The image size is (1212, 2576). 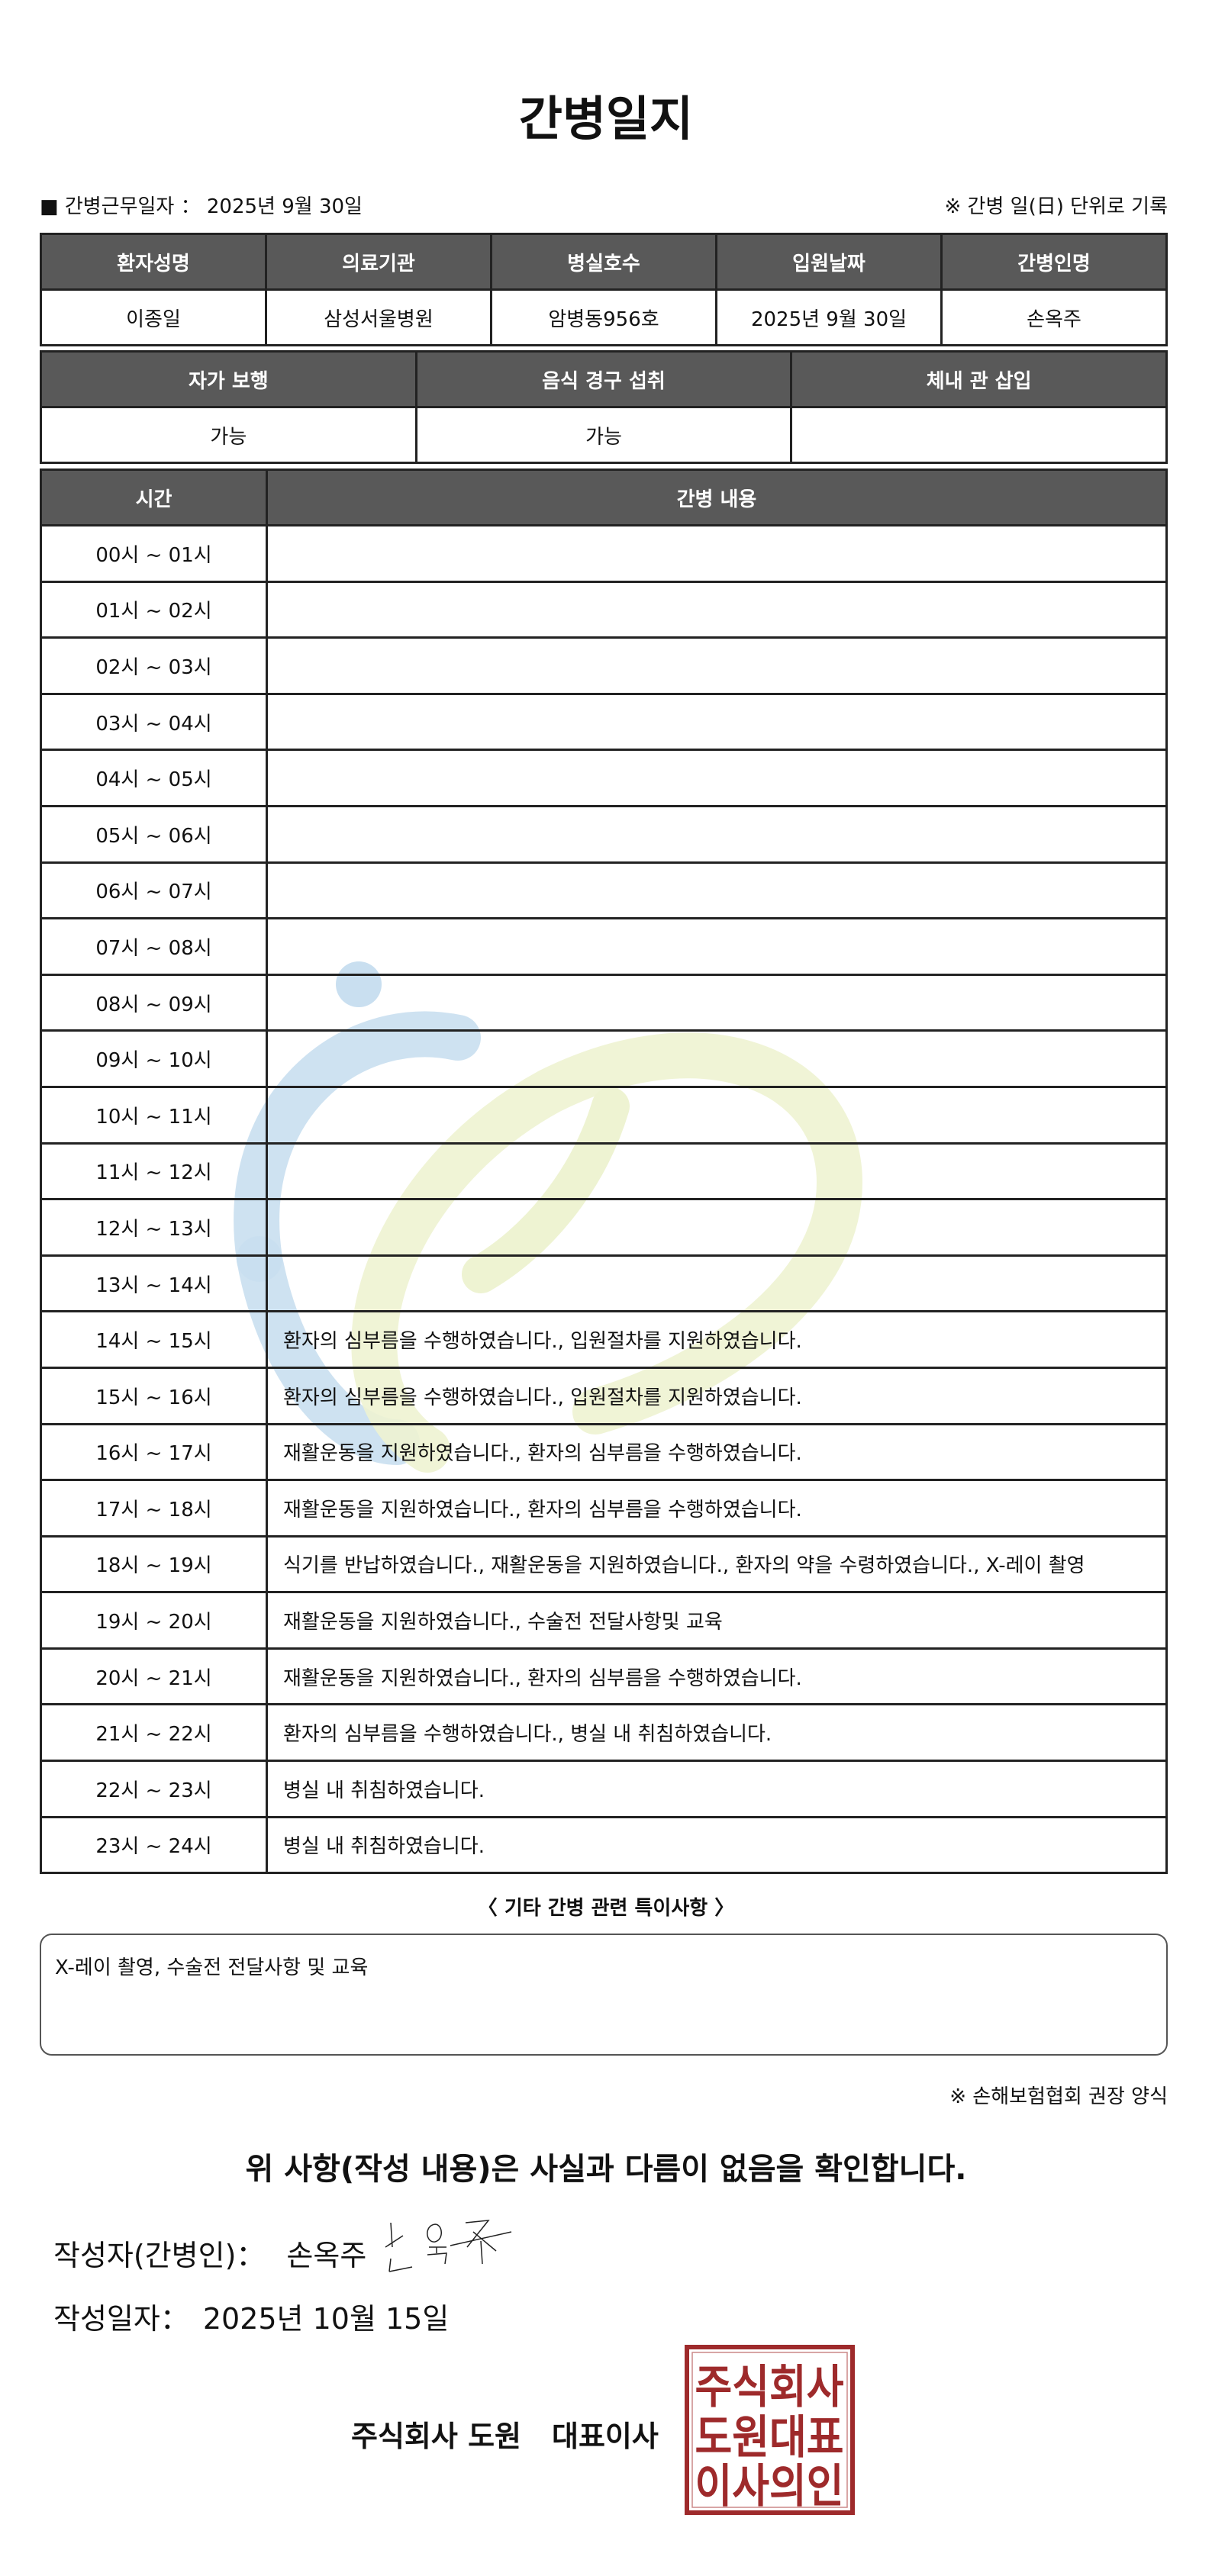 I want to click on log-row: 04시 ~ 05시, so click(x=604, y=778).